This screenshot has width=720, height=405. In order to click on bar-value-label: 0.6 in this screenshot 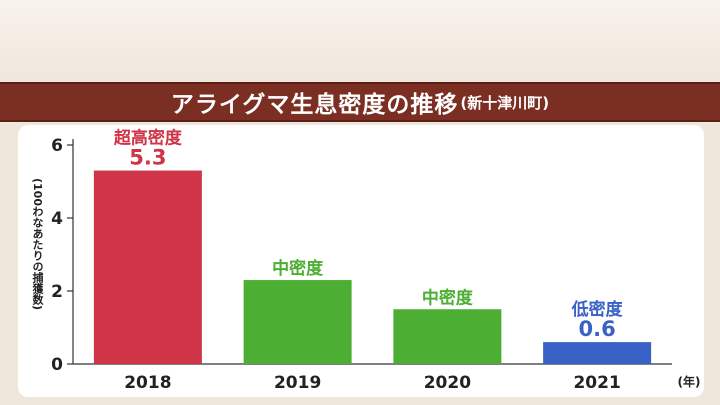, I will do `click(597, 329)`.